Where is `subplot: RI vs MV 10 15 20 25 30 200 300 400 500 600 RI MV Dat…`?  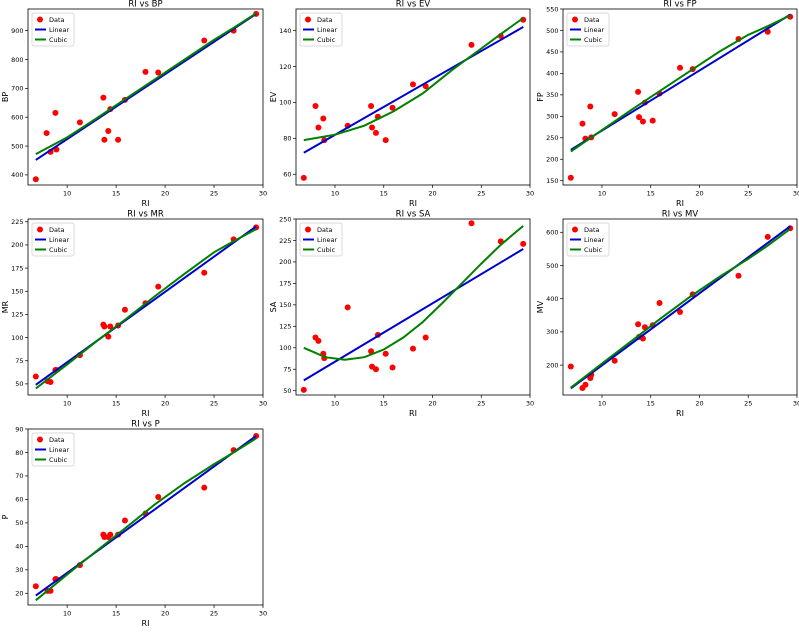
subplot: RI vs MV 10 15 20 25 30 200 300 400 500 600 RI MV Dat… is located at coordinates (667, 314).